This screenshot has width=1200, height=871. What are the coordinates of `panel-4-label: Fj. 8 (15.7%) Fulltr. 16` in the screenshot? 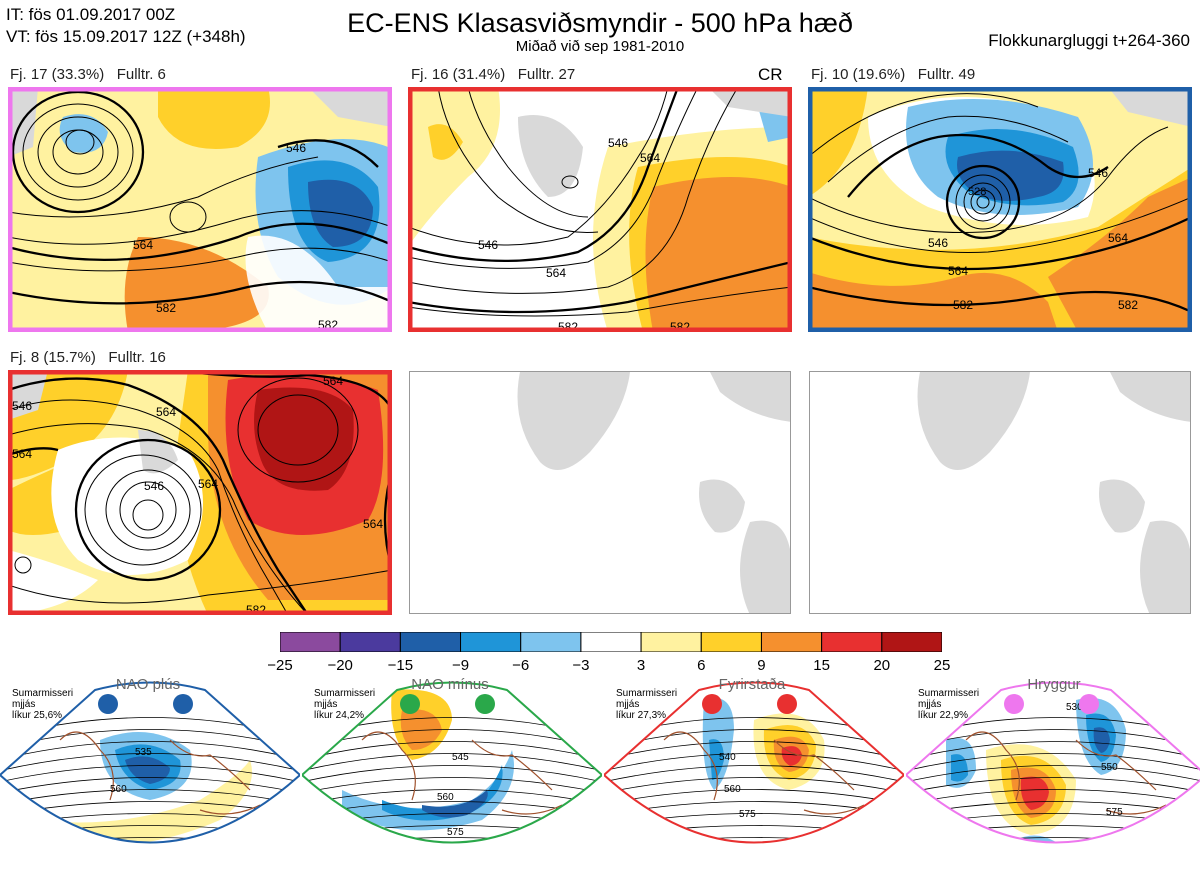 It's located at (88, 357).